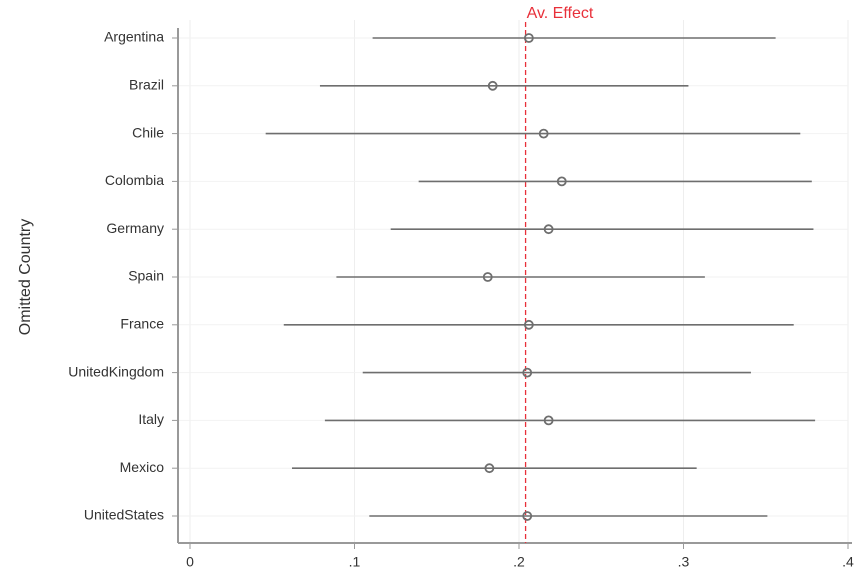 The width and height of the screenshot is (857, 580). I want to click on y-tick-label: Germany, so click(135, 228).